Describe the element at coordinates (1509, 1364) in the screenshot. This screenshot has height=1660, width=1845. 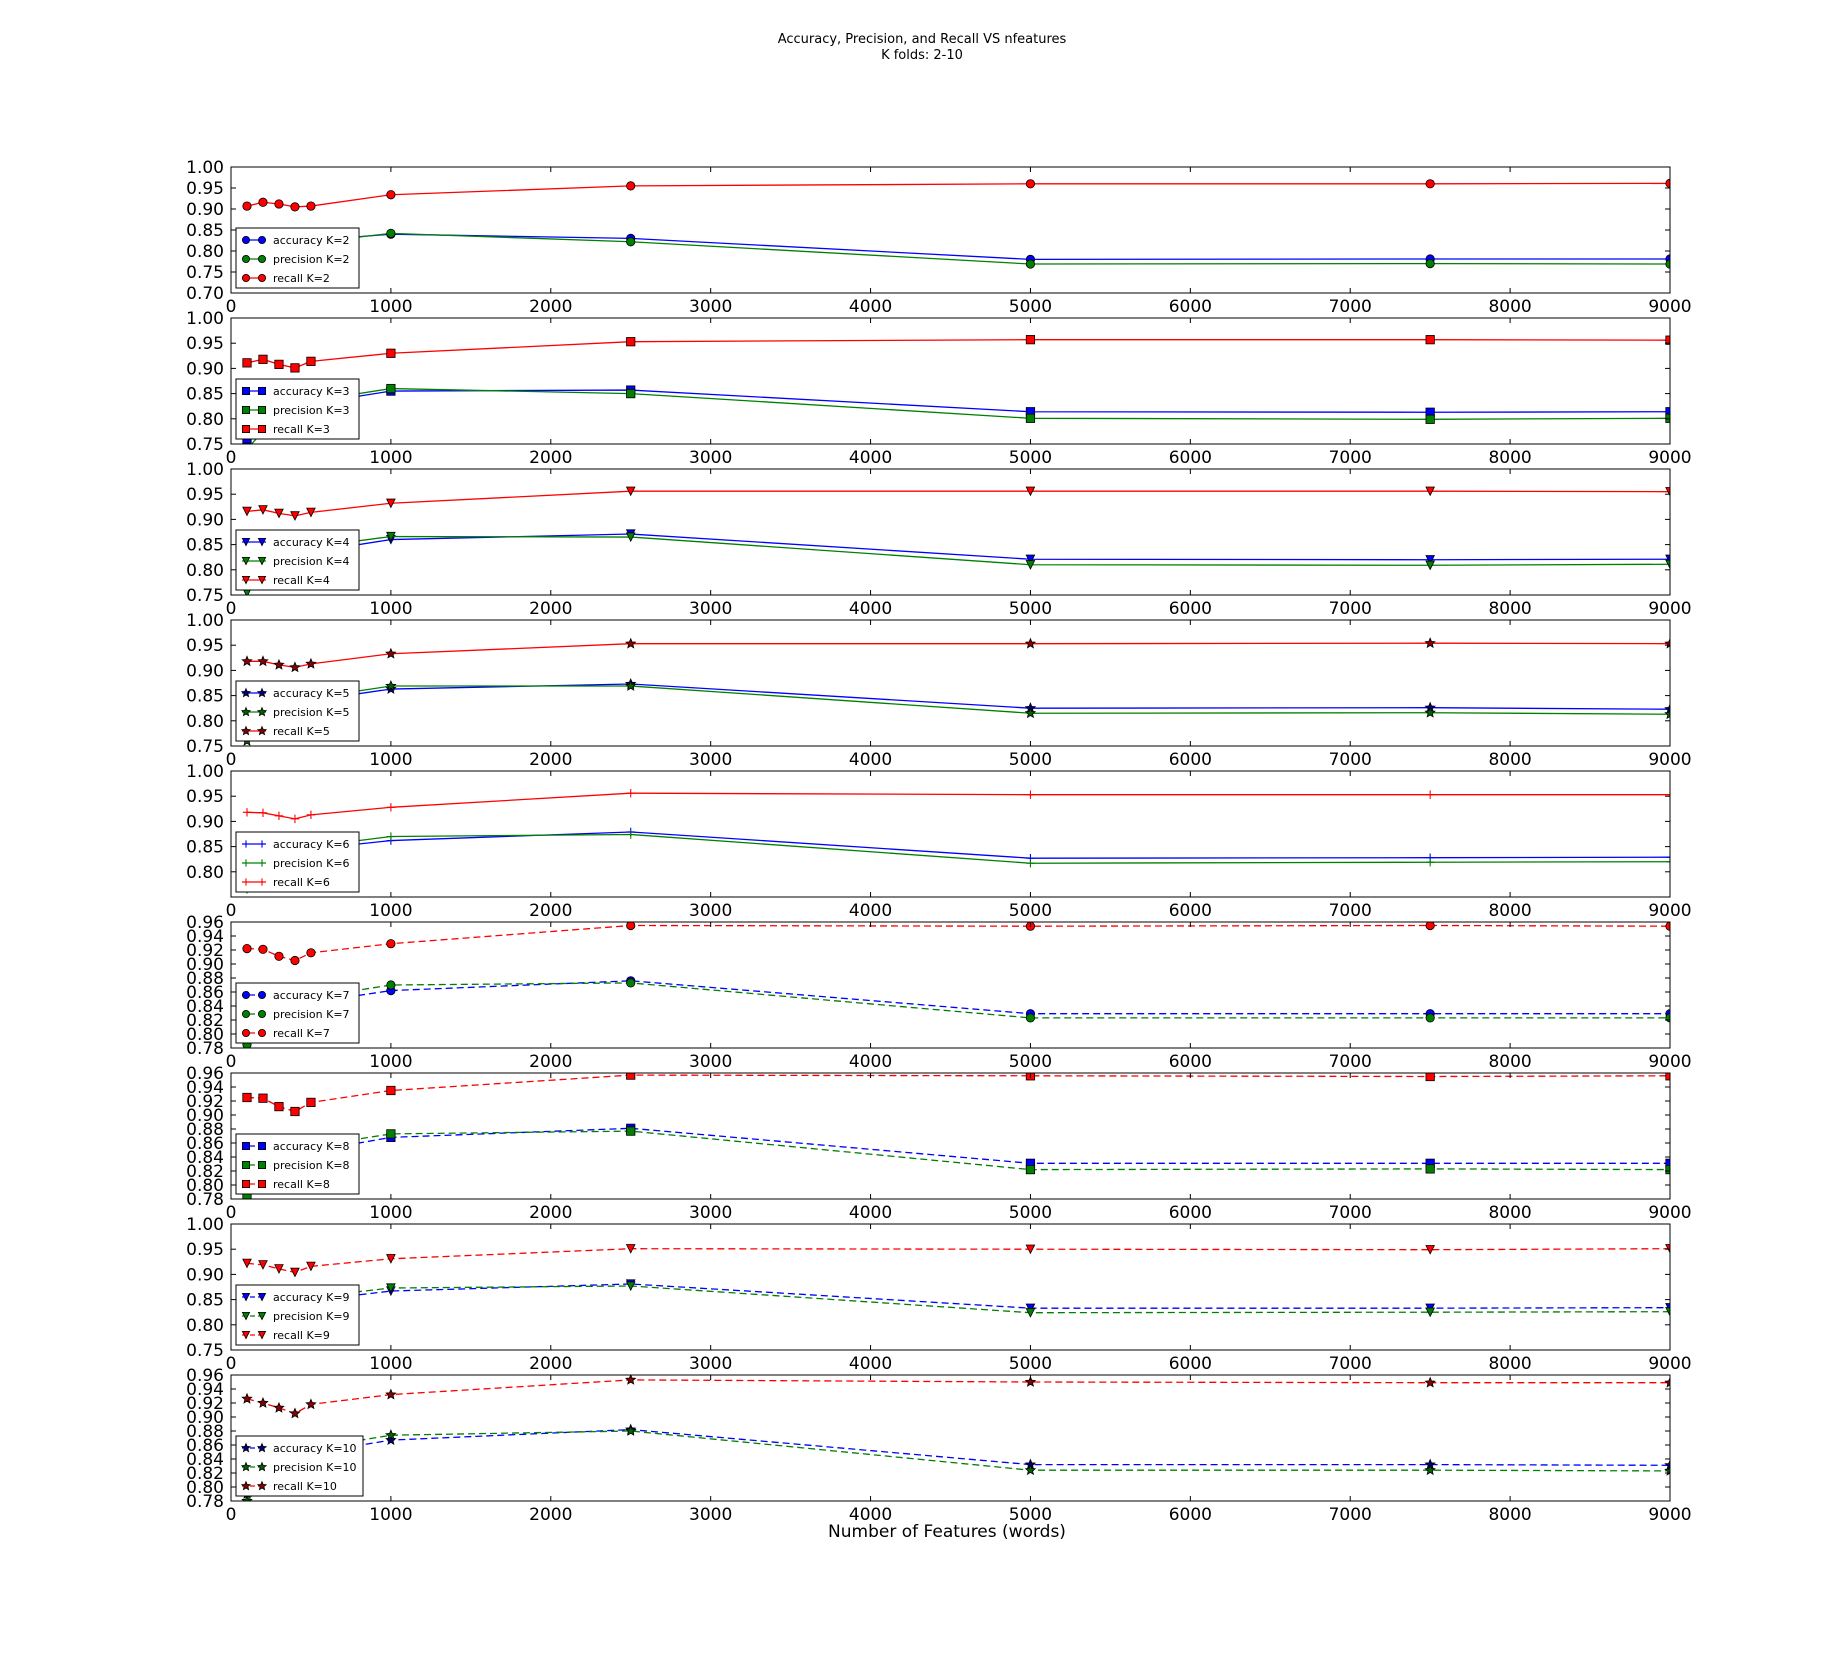
I see `x-tick-label-k9: 8000` at that location.